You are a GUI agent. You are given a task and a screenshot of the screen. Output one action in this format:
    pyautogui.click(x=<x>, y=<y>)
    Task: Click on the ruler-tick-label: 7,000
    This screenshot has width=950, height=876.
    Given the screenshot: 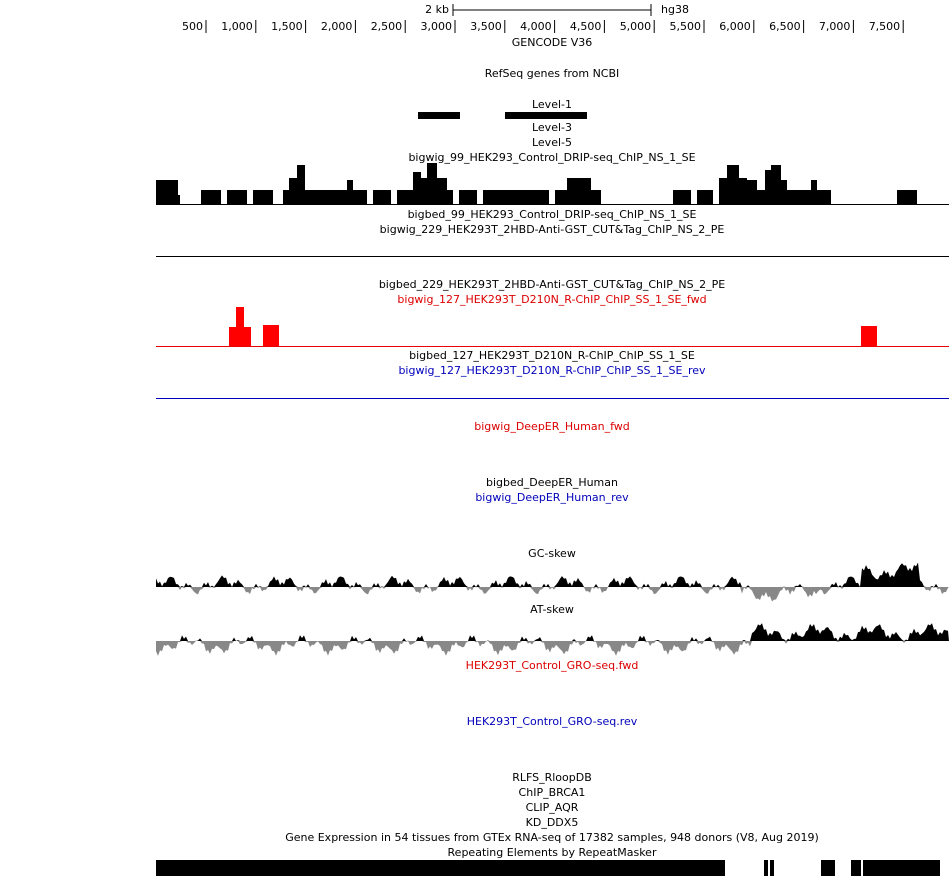 What is the action you would take?
    pyautogui.click(x=835, y=26)
    